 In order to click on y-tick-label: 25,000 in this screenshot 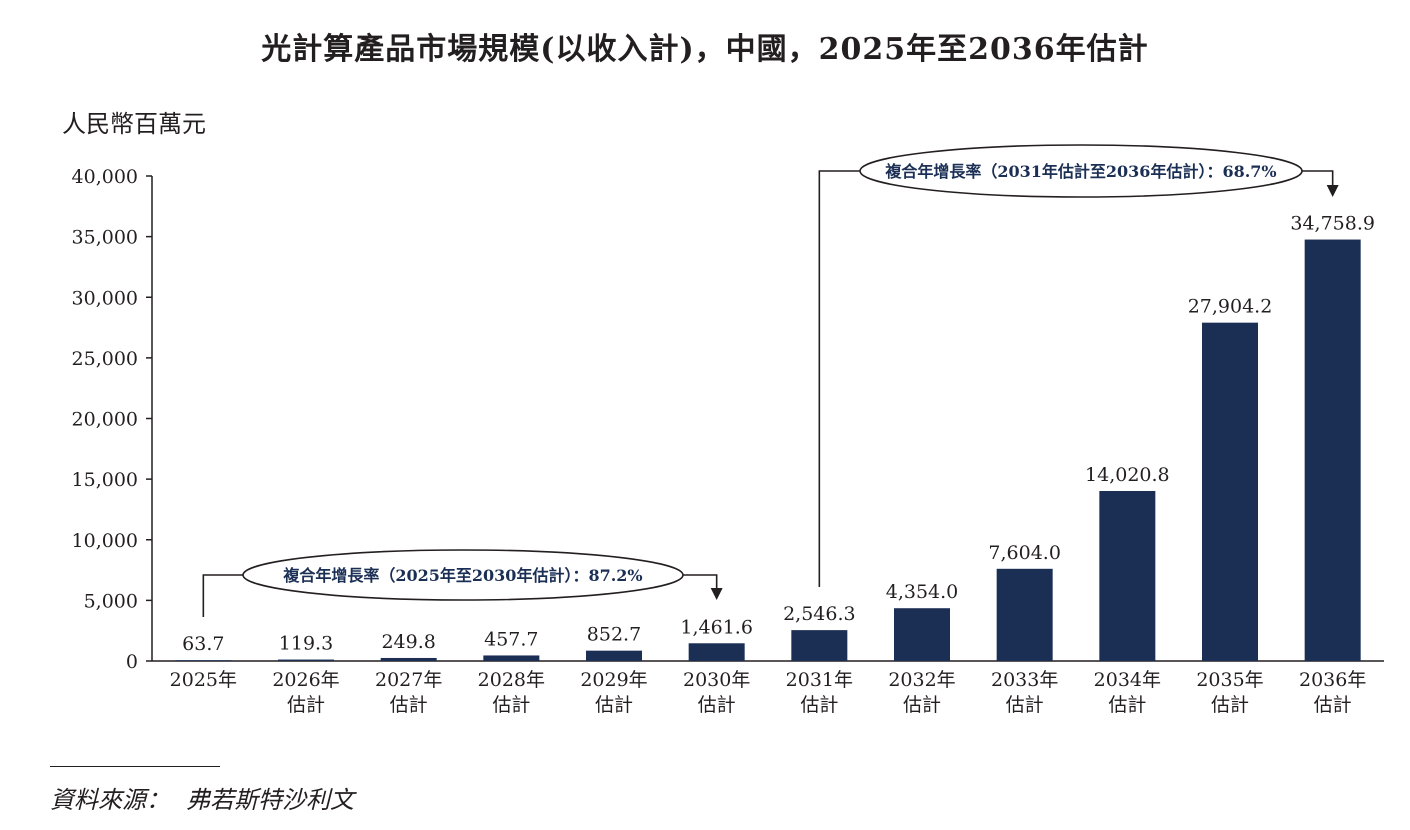, I will do `click(105, 359)`.